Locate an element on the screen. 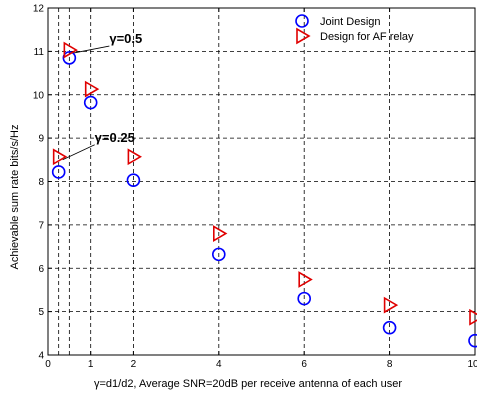 This screenshot has height=397, width=477. annotation-label: γ=0.25 is located at coordinates (115, 137).